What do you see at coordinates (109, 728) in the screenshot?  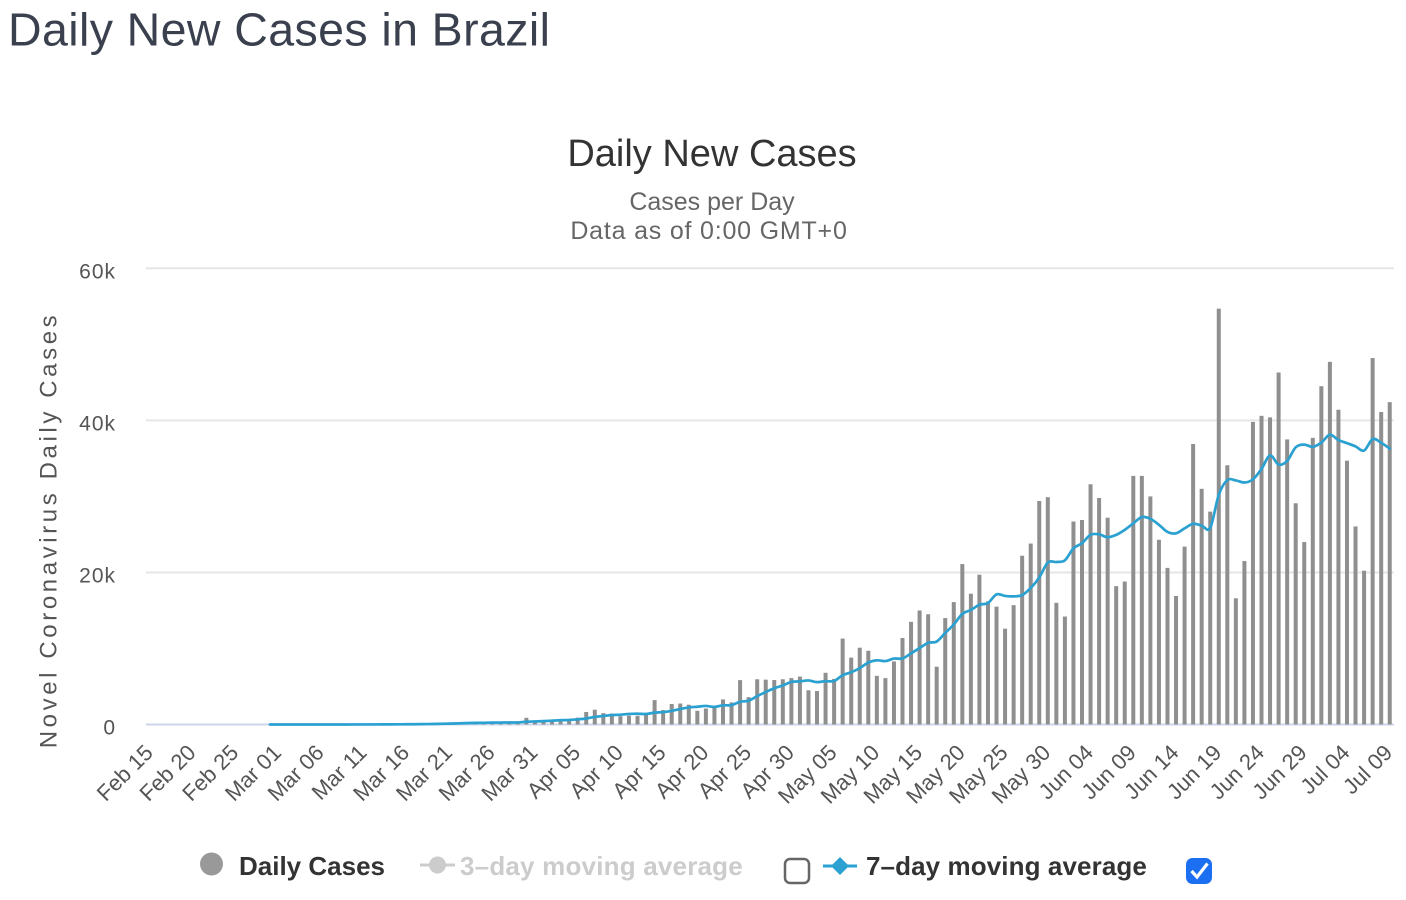 I see `svg-text: 0` at bounding box center [109, 728].